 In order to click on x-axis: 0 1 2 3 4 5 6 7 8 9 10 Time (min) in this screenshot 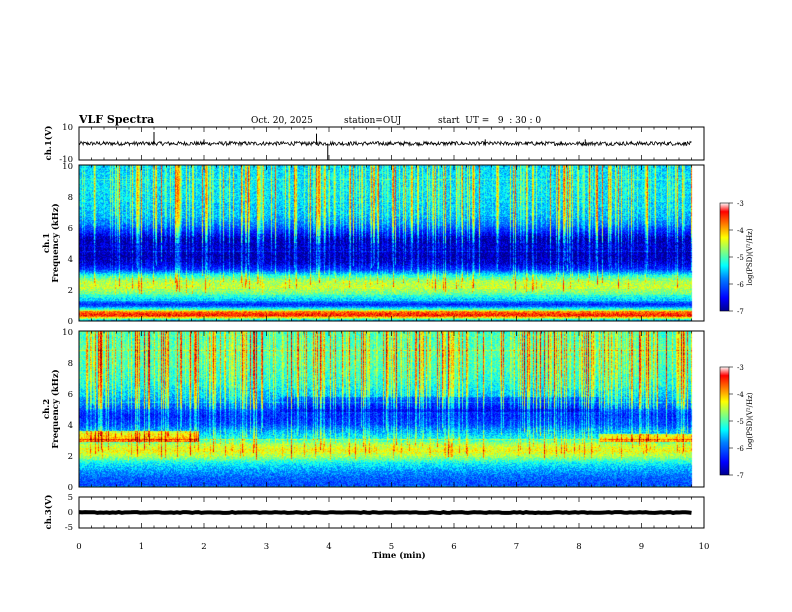, I will do `click(392, 551)`.